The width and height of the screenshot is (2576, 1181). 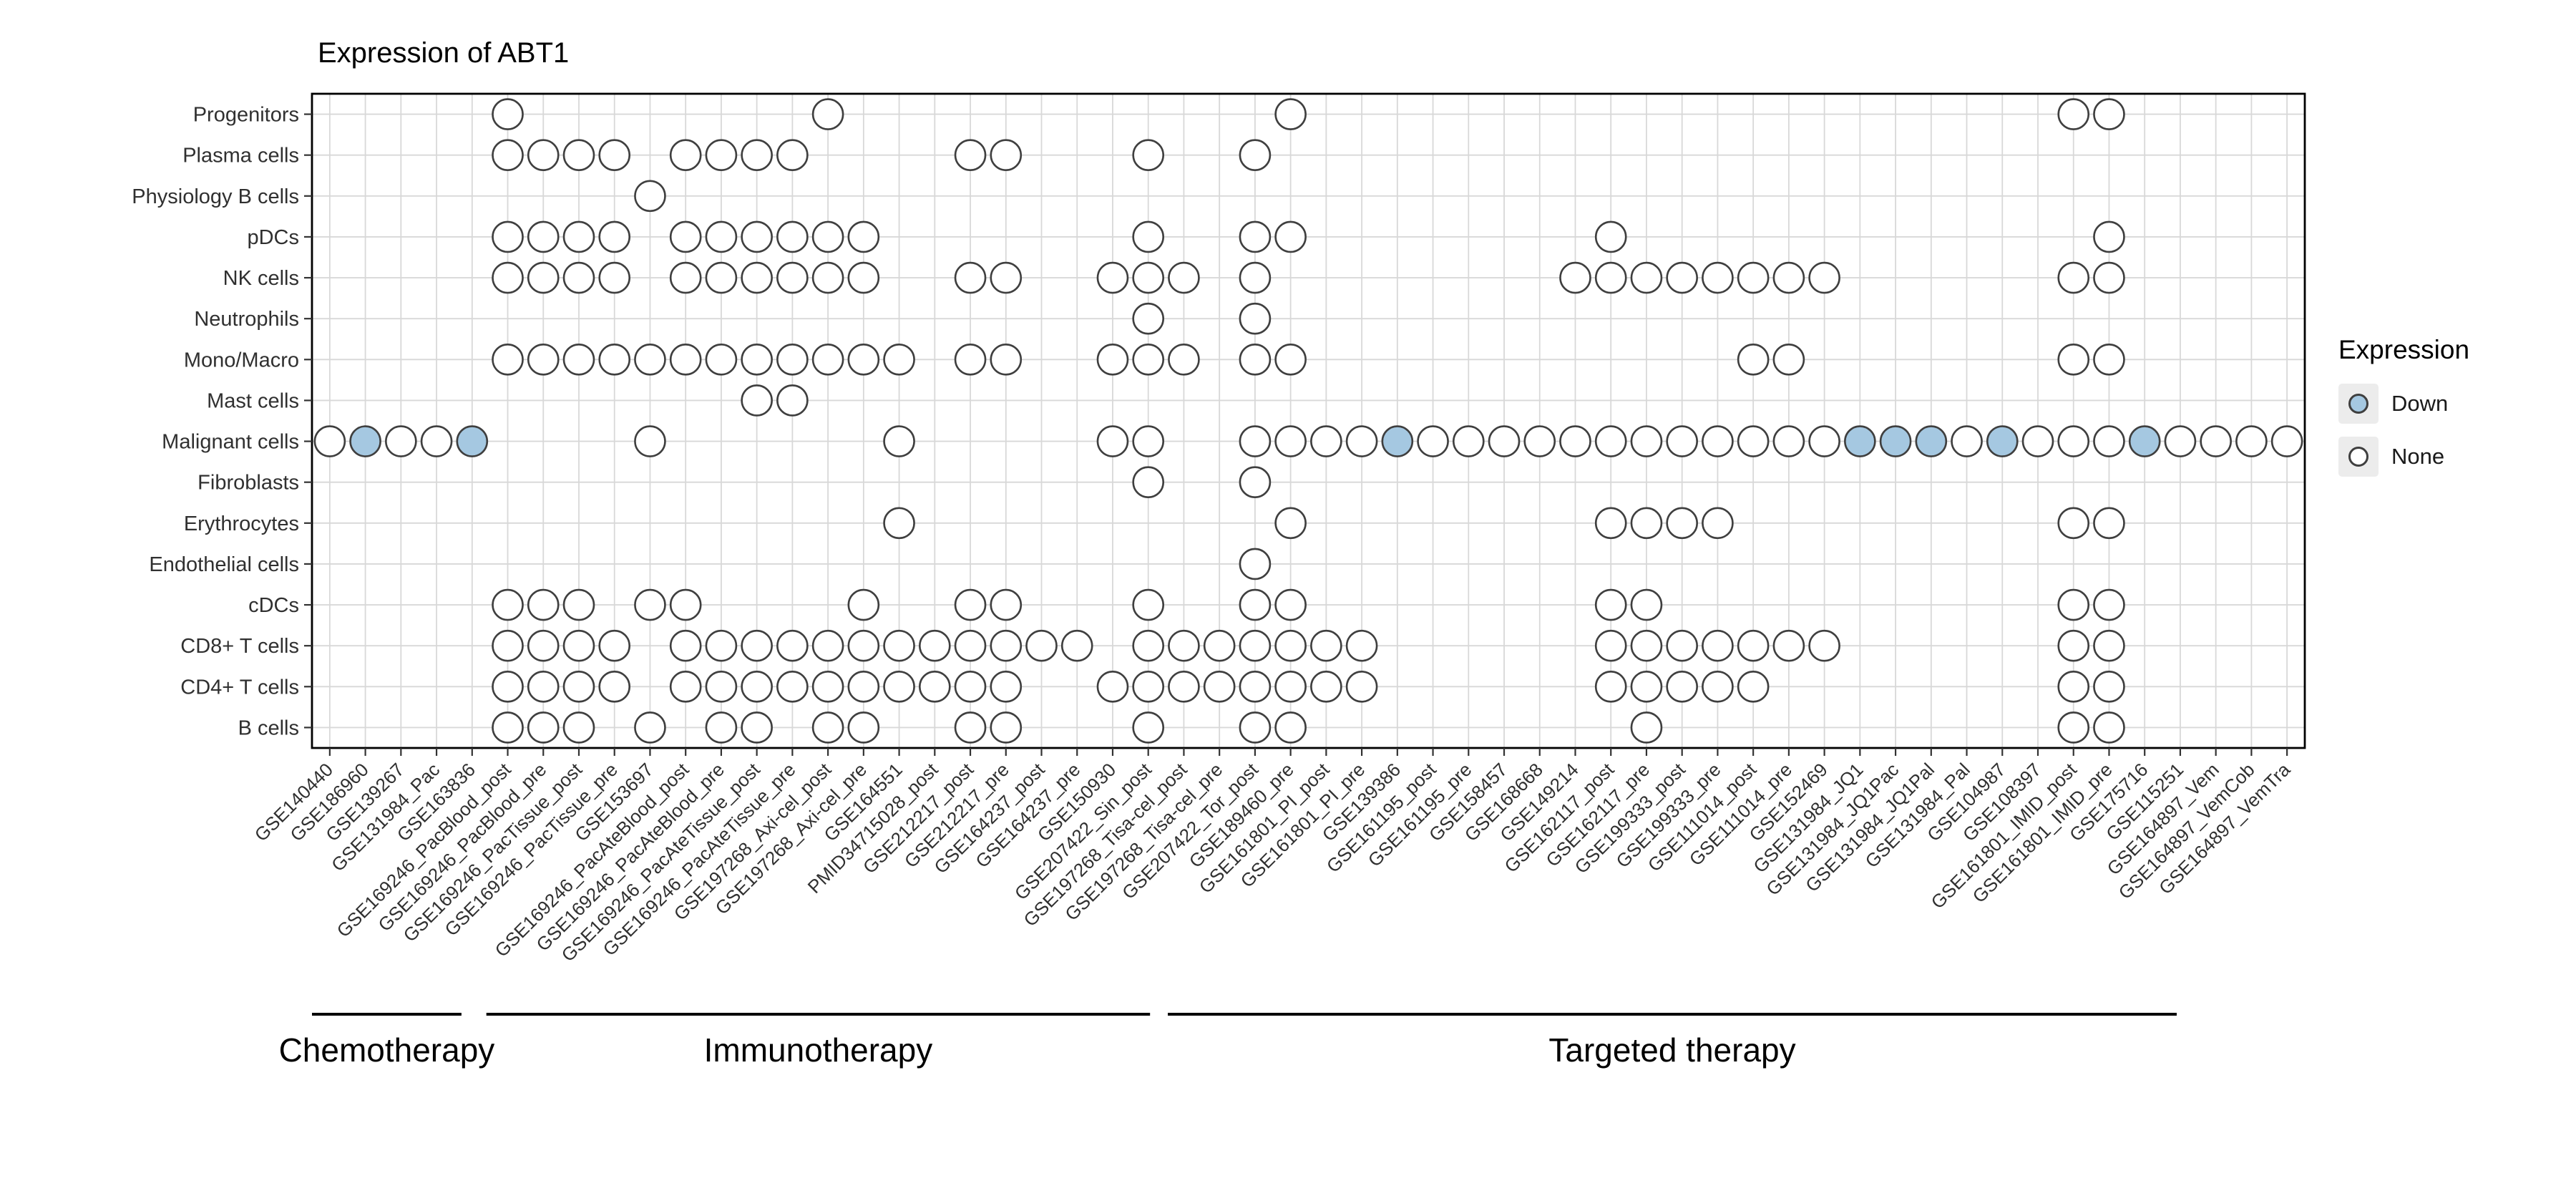 What do you see at coordinates (2420, 403) in the screenshot?
I see `legend-label-down: Down` at bounding box center [2420, 403].